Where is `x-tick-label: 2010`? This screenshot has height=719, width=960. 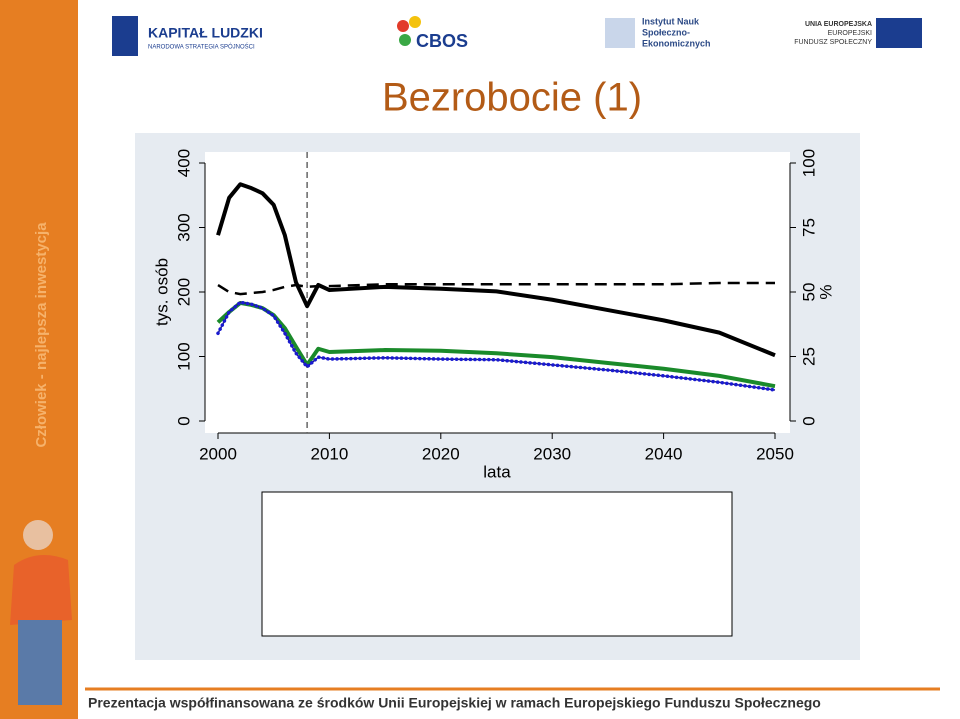 x-tick-label: 2010 is located at coordinates (329, 453).